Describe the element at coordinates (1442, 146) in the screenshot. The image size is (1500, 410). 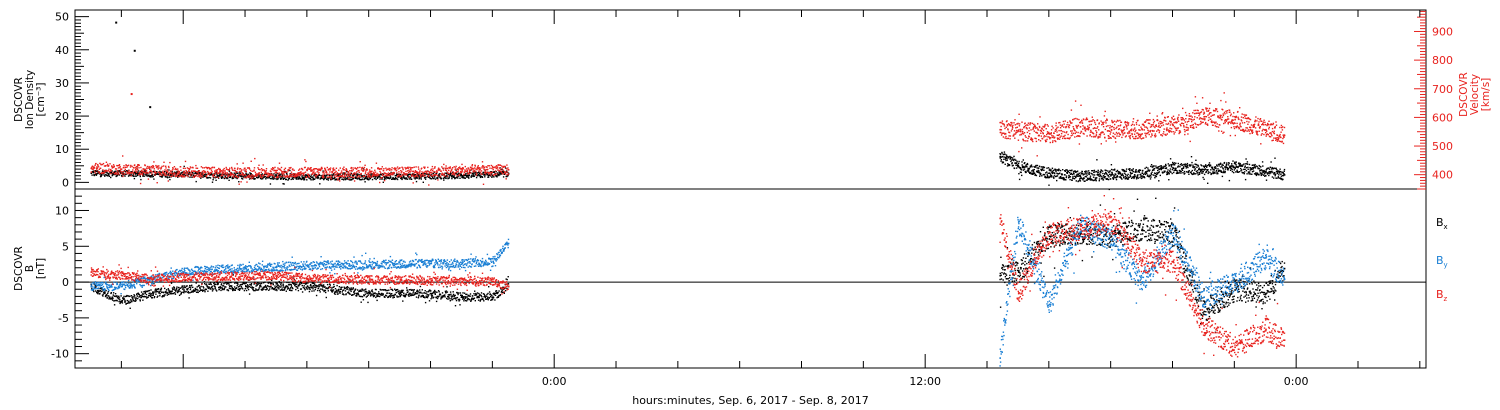
I see `velocity-tick-label: 500` at that location.